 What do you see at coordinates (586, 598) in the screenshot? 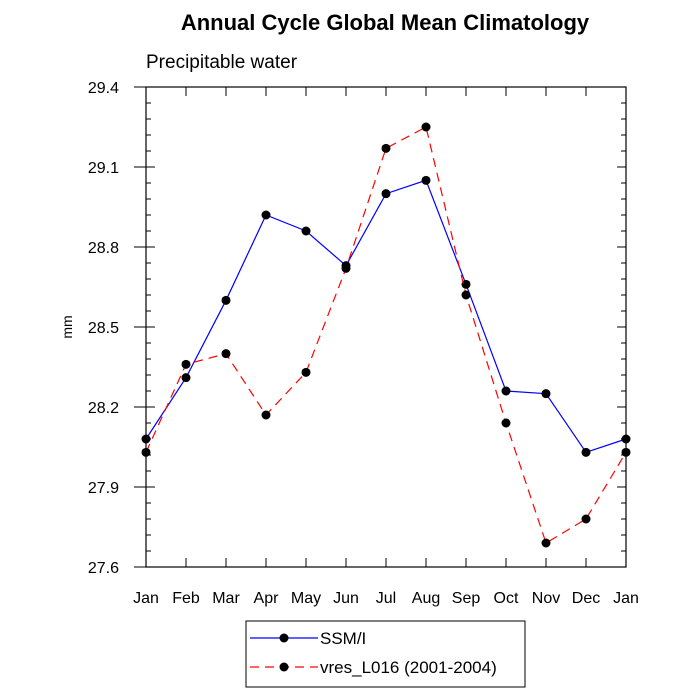
I see `x-tick-label: Dec` at bounding box center [586, 598].